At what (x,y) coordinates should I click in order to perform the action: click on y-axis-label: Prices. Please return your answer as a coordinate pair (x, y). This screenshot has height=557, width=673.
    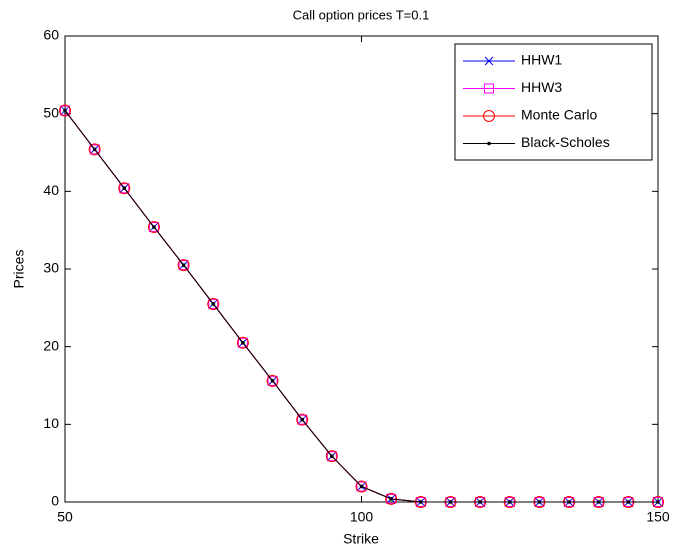
    Looking at the image, I should click on (19, 269).